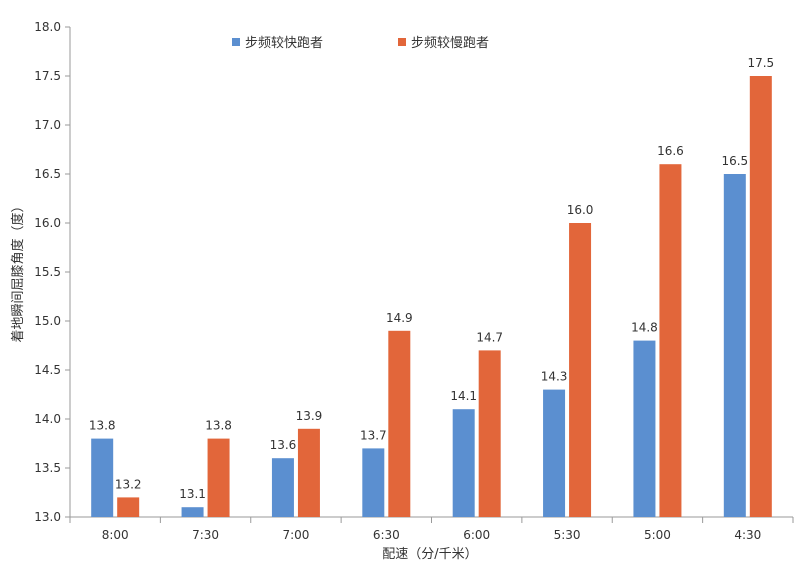 The image size is (812, 572). I want to click on y-tick-label: 14.5, so click(47, 370).